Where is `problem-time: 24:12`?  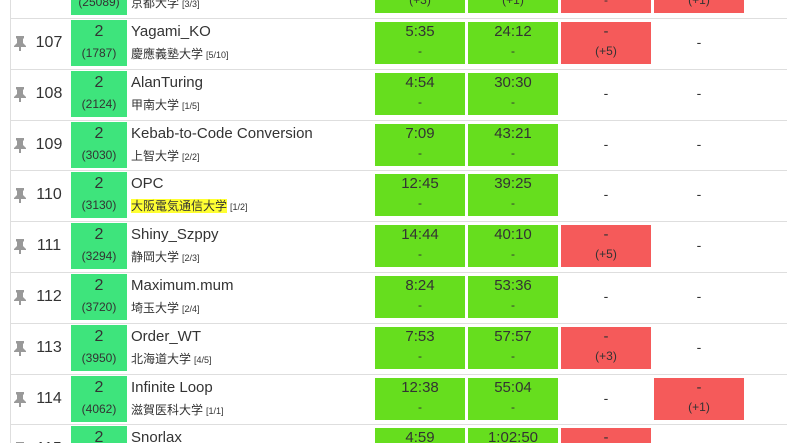
problem-time: 24:12 is located at coordinates (513, 31).